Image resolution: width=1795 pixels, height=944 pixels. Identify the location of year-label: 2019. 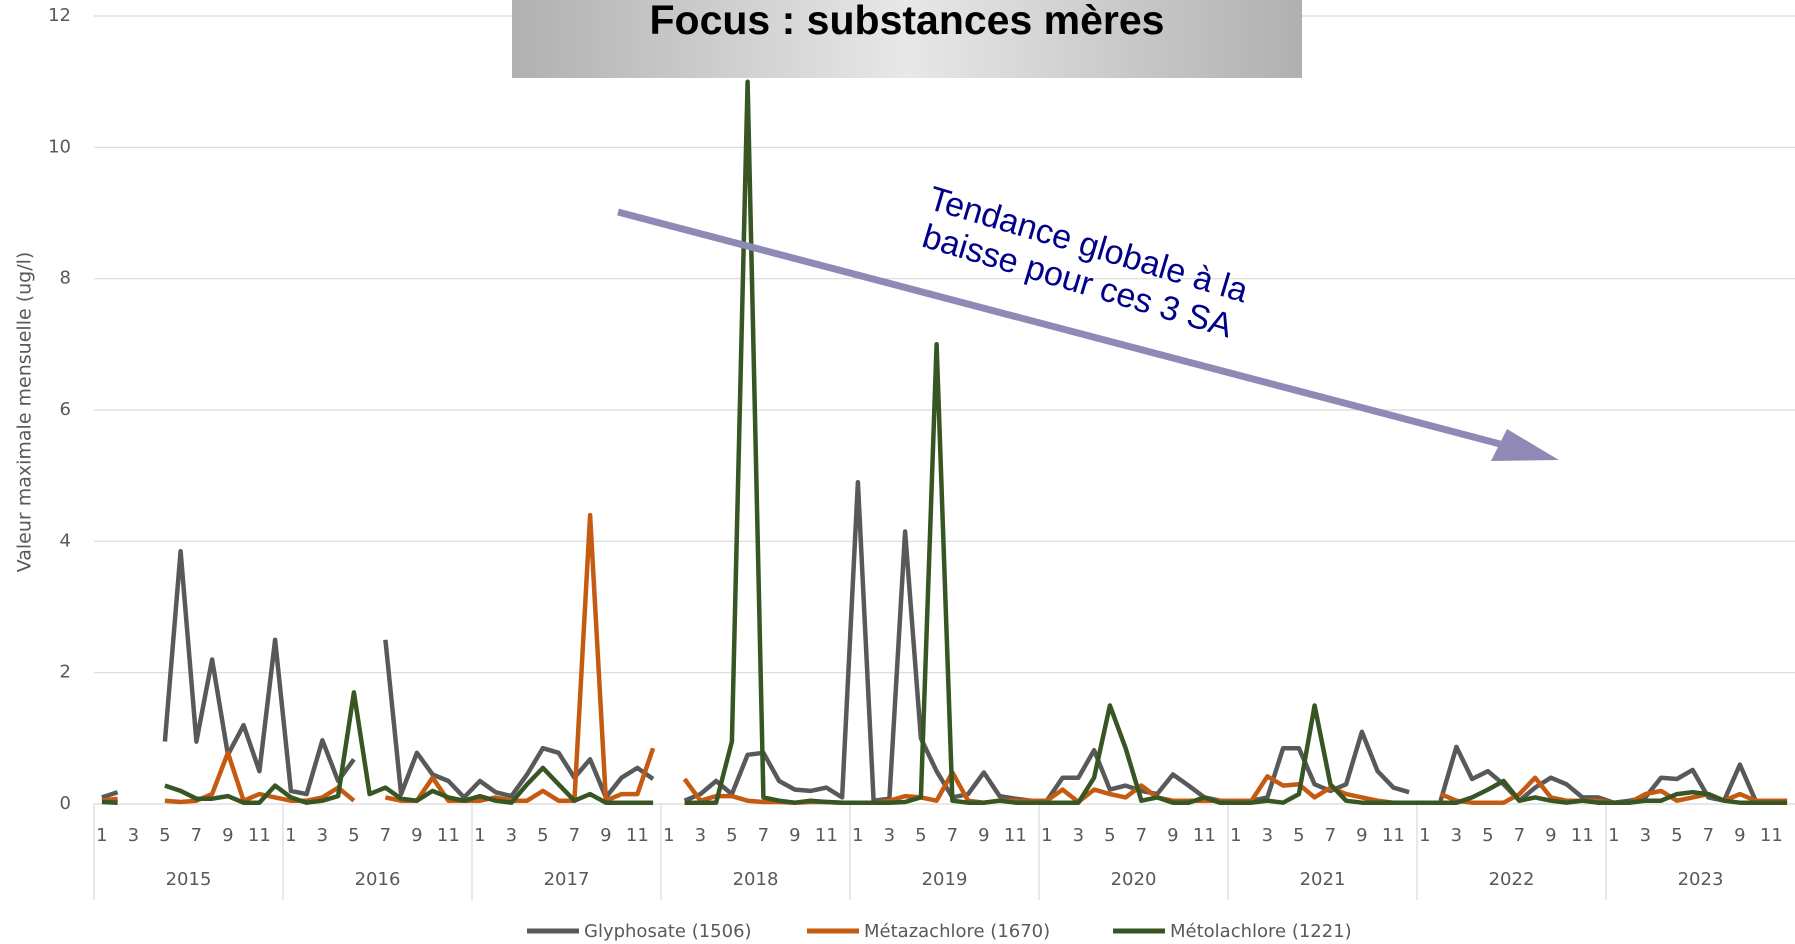
(945, 879).